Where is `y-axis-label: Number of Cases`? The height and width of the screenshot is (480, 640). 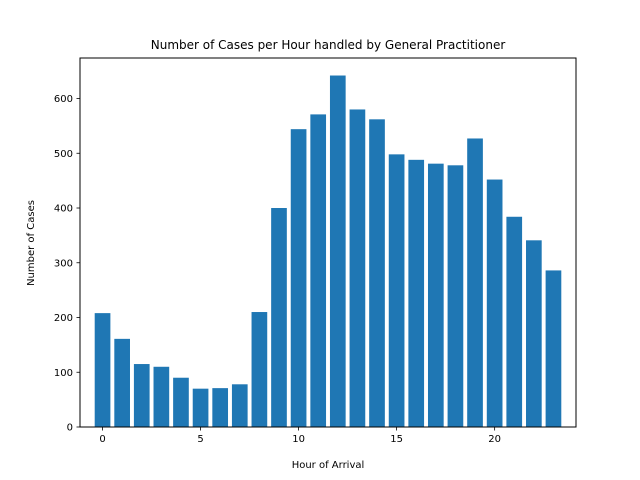
y-axis-label: Number of Cases is located at coordinates (31, 243).